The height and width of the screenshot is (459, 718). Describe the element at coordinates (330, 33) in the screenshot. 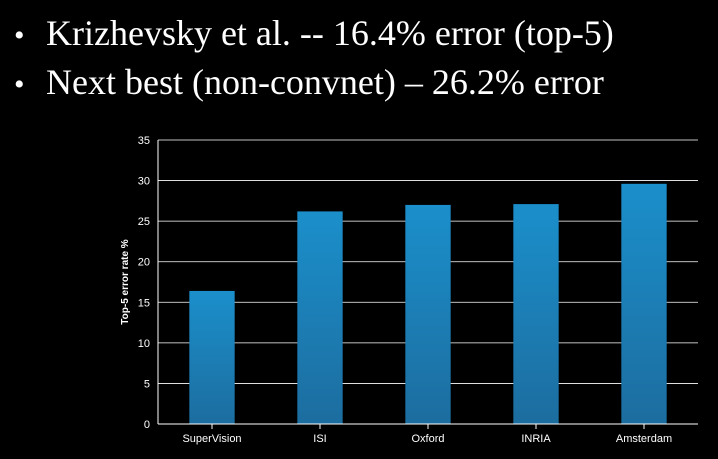

I see `bullet-text: Krizhevsky et al. -- 16.4% error (top-5)` at that location.